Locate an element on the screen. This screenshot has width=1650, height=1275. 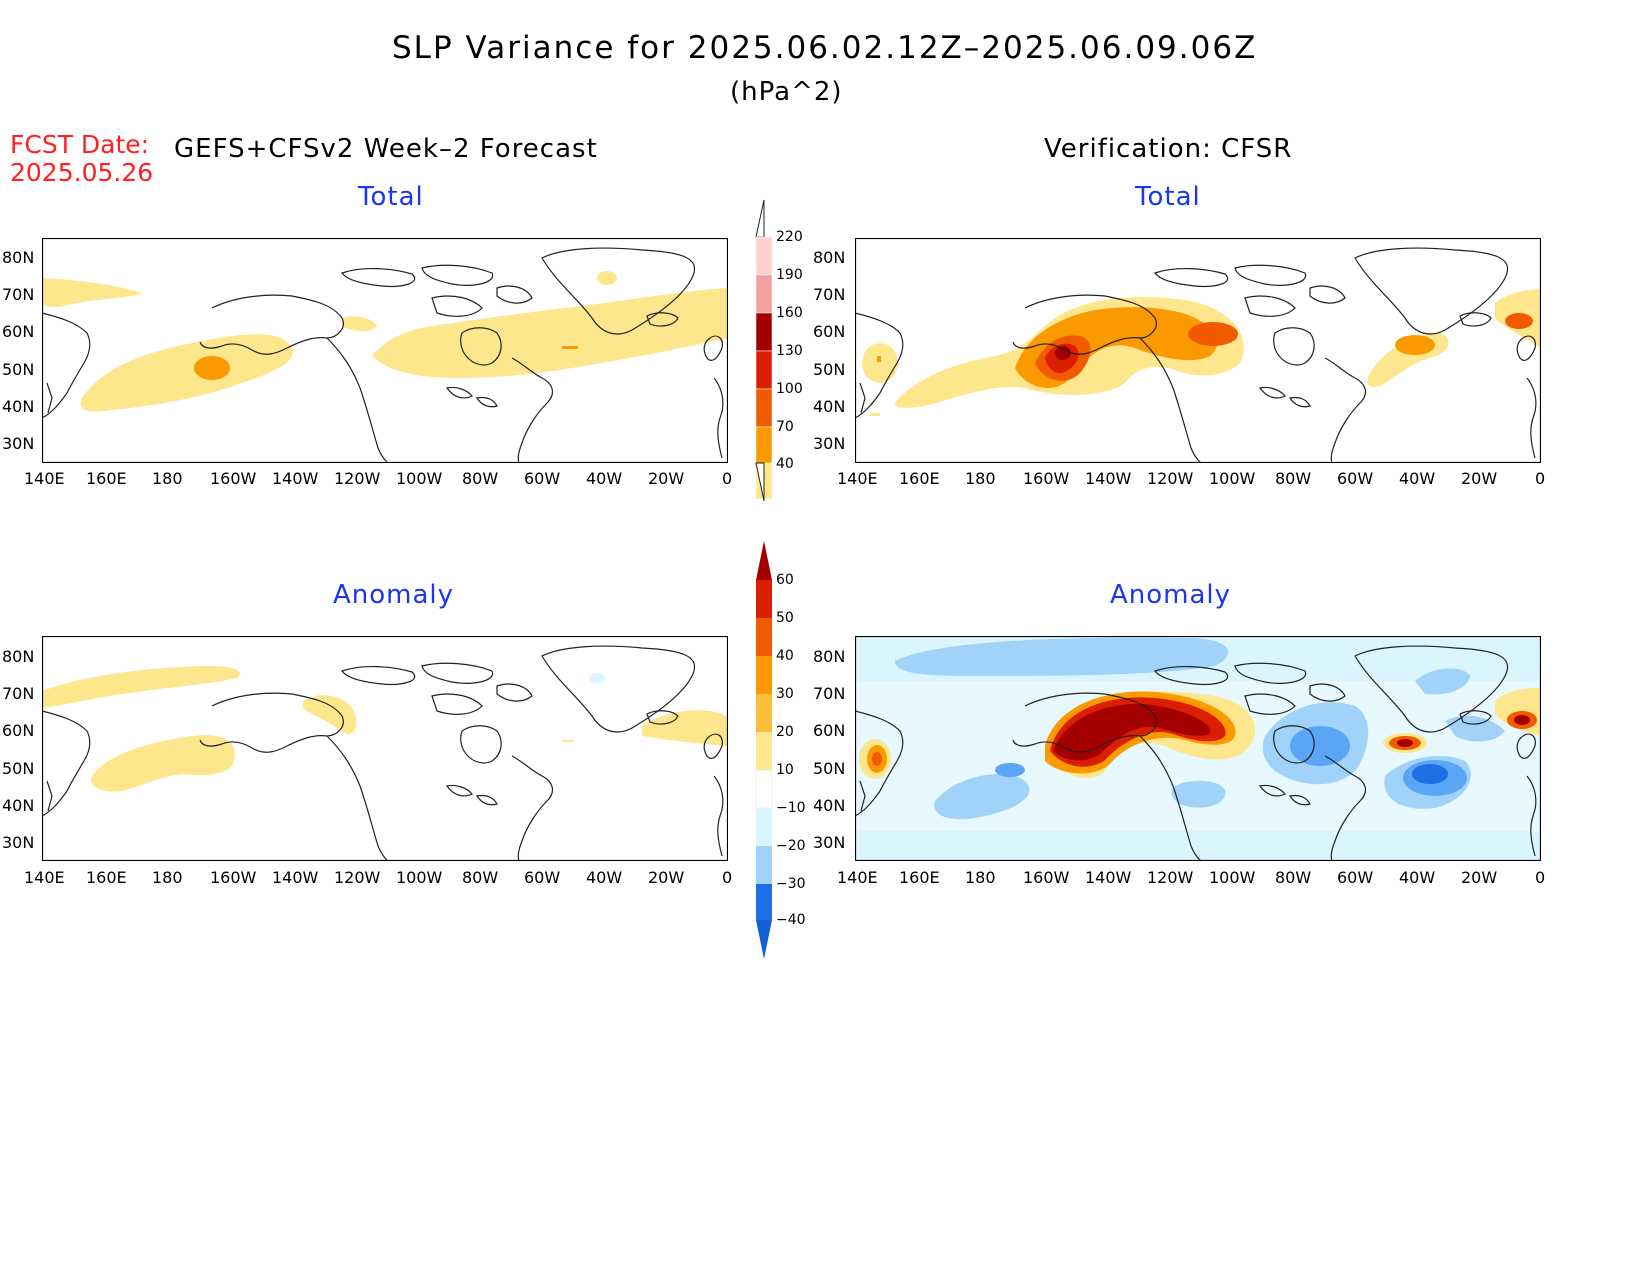
colorbar-label: −30 is located at coordinates (791, 884).